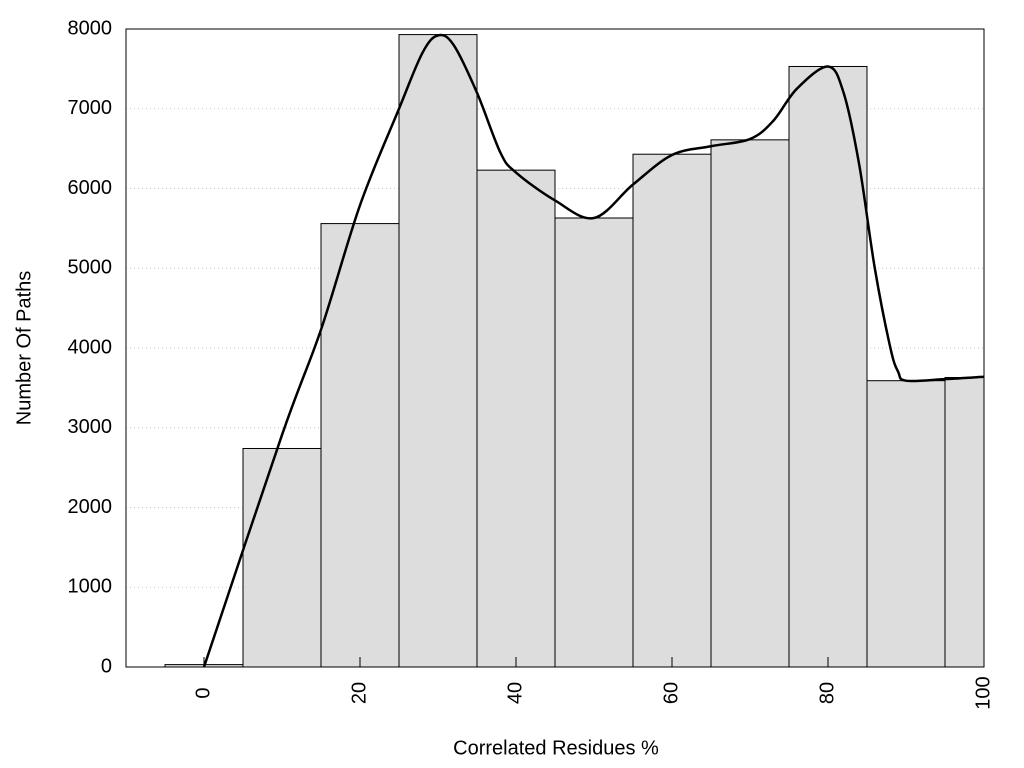 The width and height of the screenshot is (1024, 768). I want to click on y-axis-label: Number Of Paths, so click(24, 348).